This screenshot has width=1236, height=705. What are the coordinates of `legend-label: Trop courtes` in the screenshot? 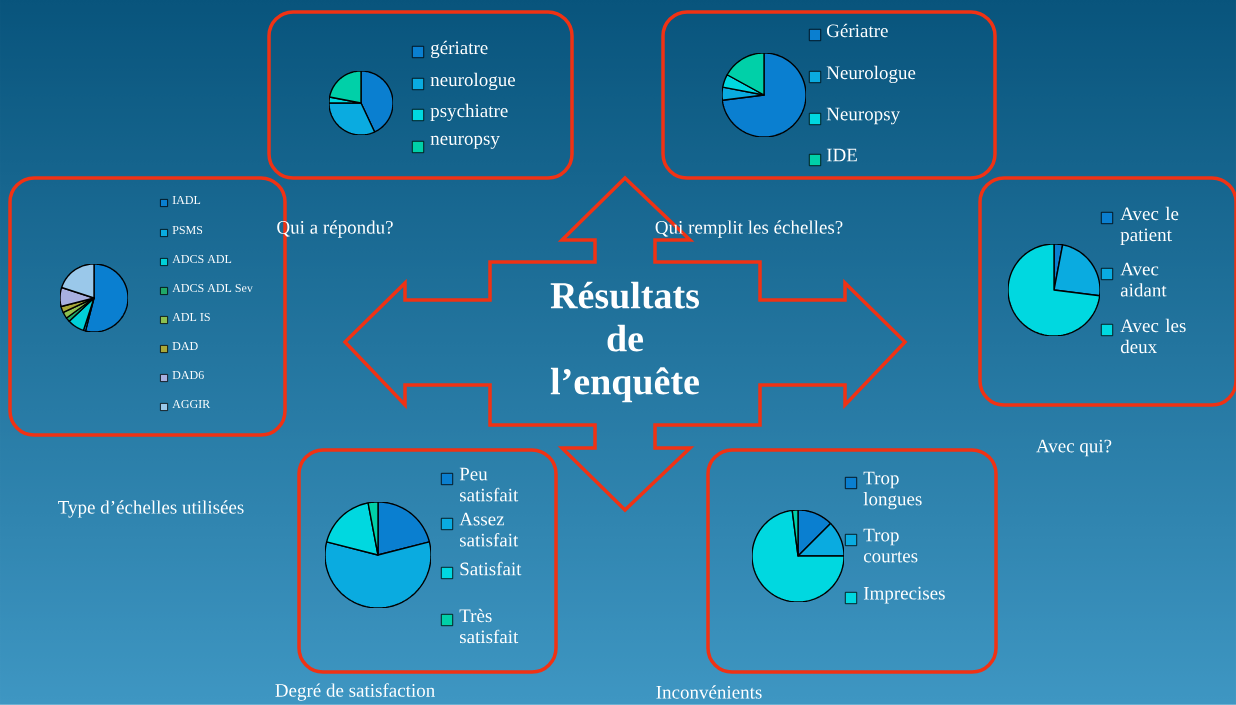 It's located at (890, 545).